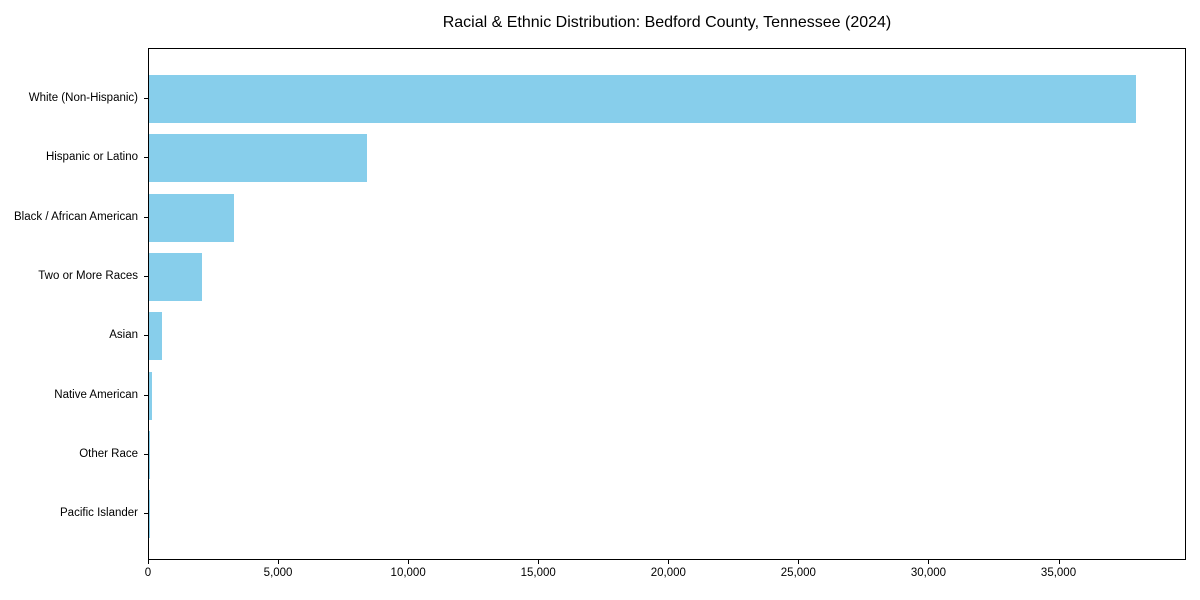 The image size is (1200, 600). Describe the element at coordinates (91, 157) in the screenshot. I see `y-axis-label-hispanic-or-latino: Hispanic or Latino` at that location.